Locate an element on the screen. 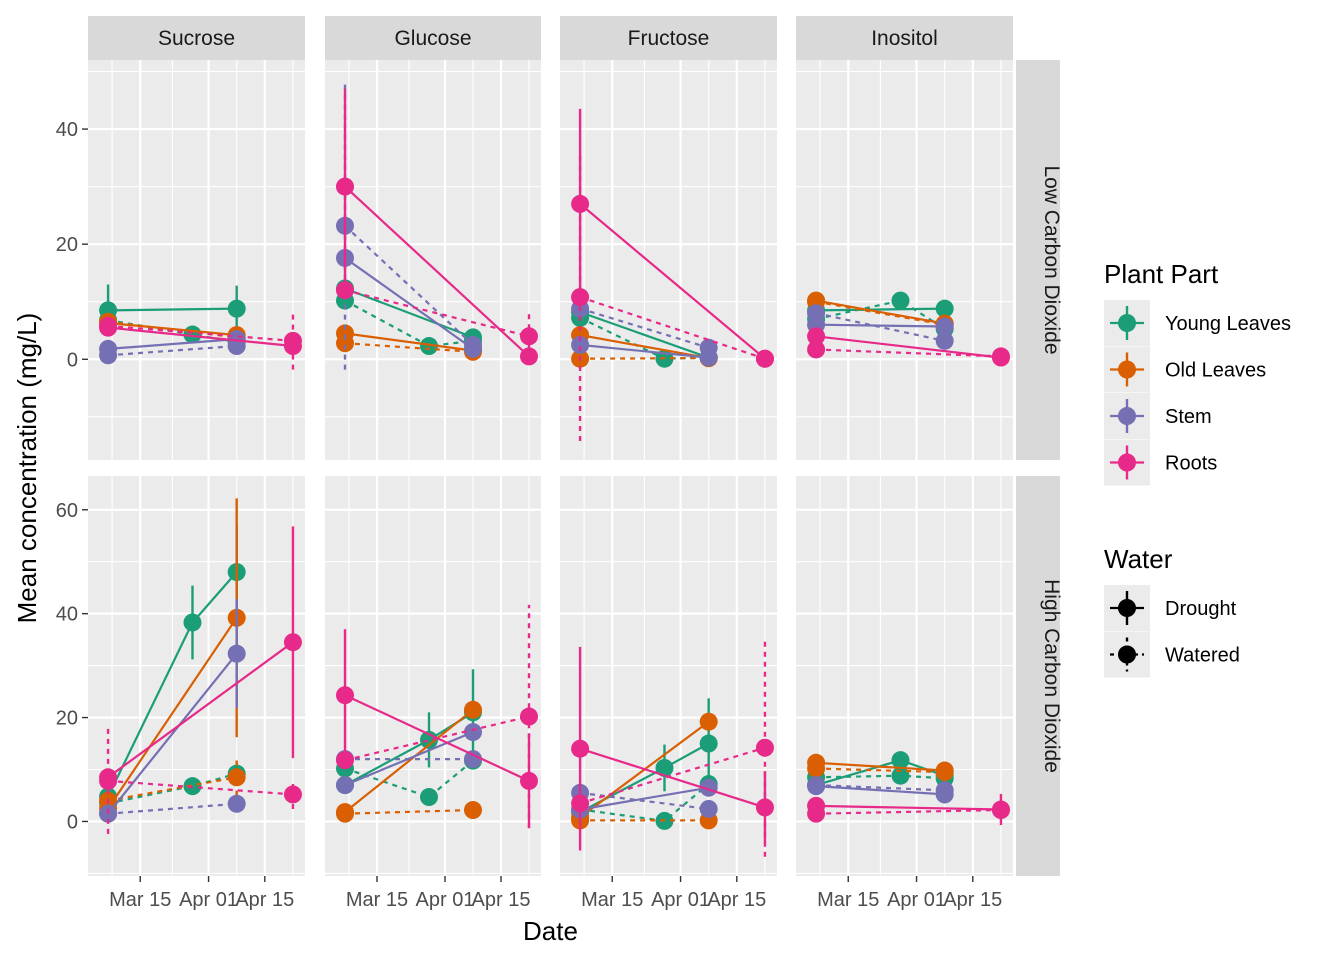 The height and width of the screenshot is (960, 1344). y-tick-label: 40 is located at coordinates (67, 130).